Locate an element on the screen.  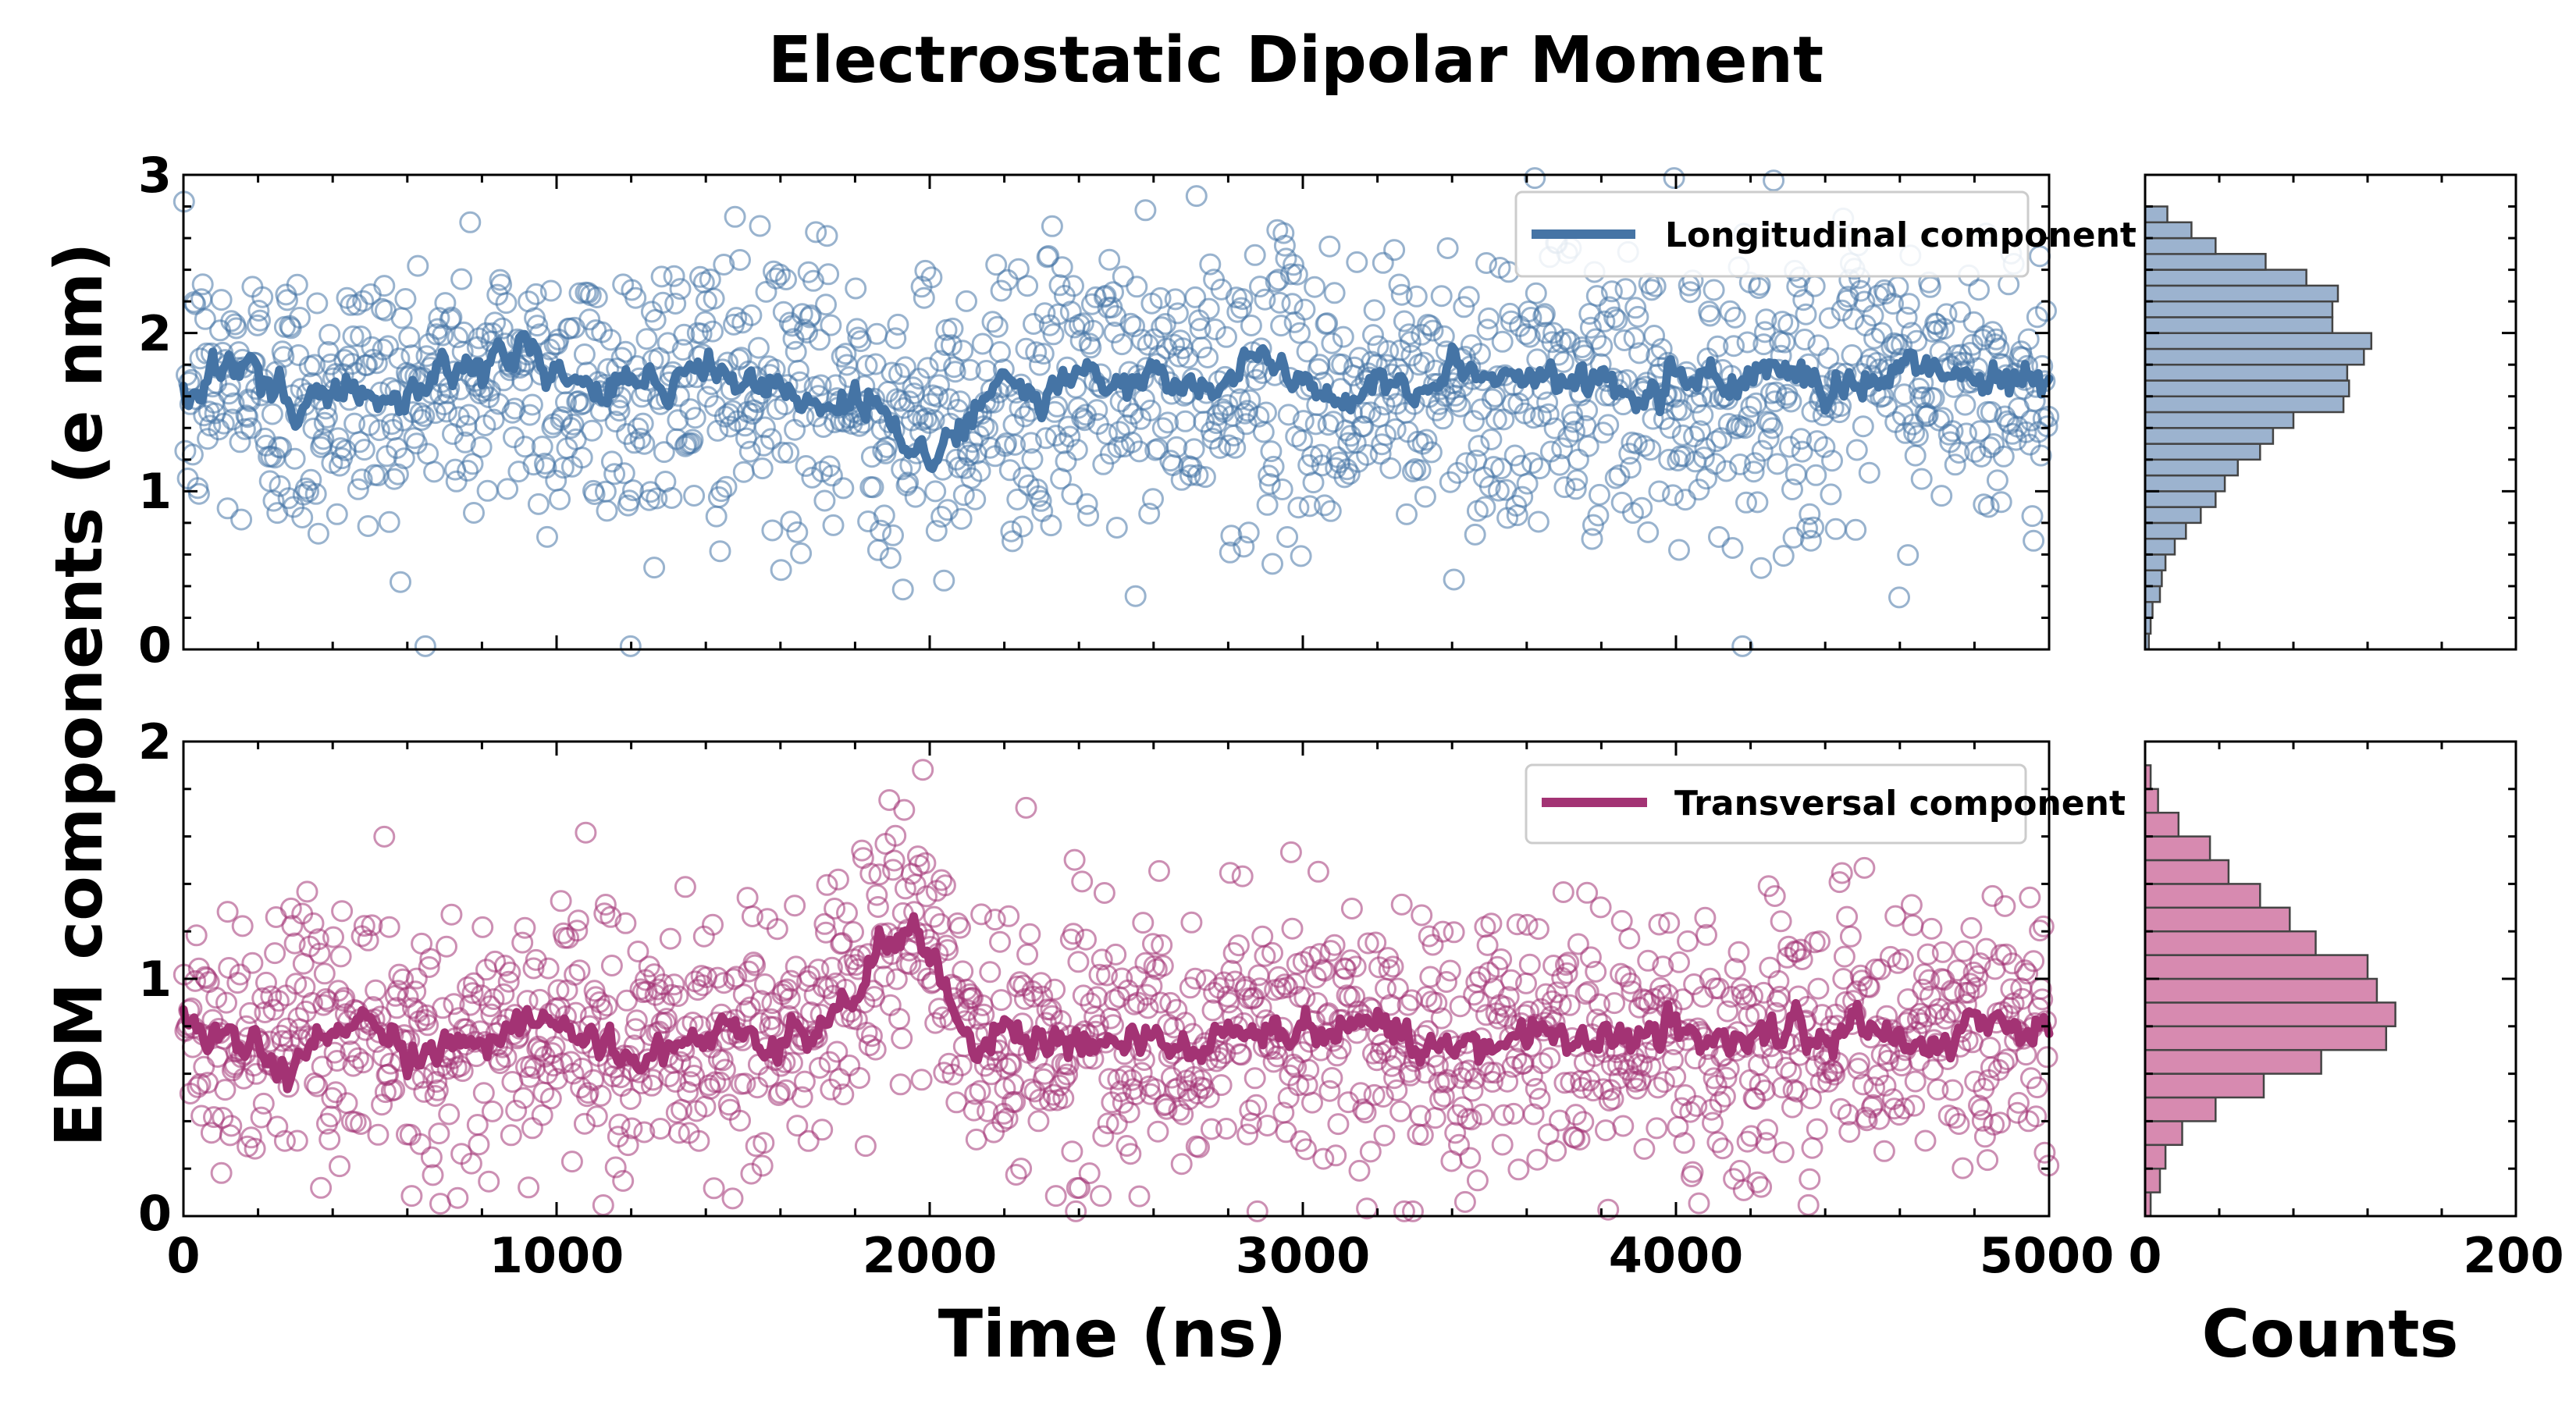
transversal-histogram-bars is located at coordinates (2270, 991).